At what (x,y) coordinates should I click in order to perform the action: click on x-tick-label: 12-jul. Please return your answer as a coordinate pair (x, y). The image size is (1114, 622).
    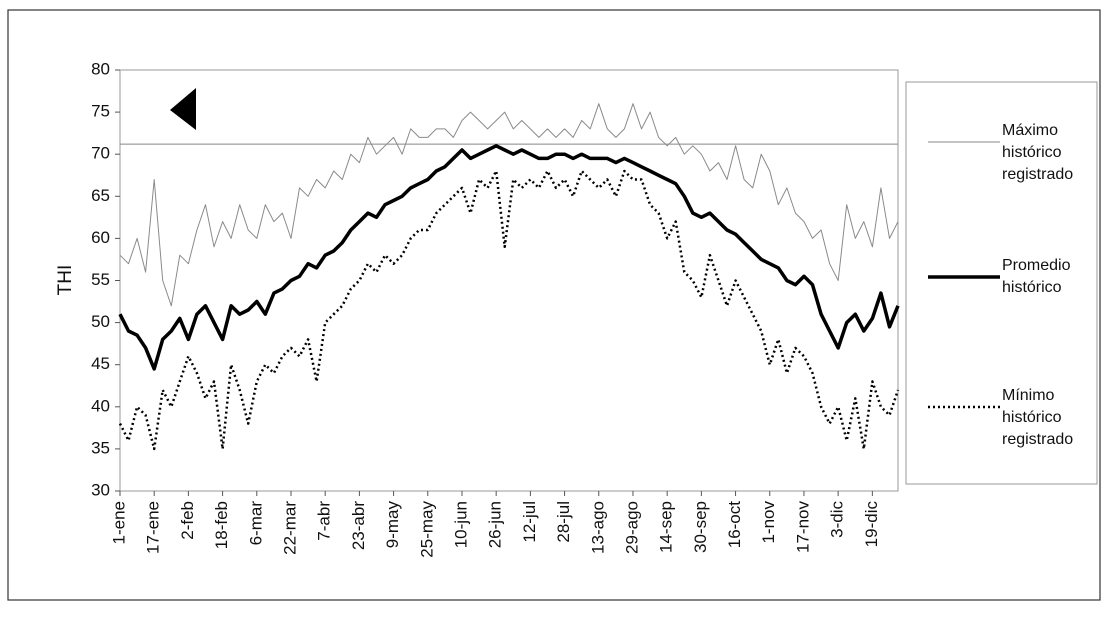
    Looking at the image, I should click on (529, 522).